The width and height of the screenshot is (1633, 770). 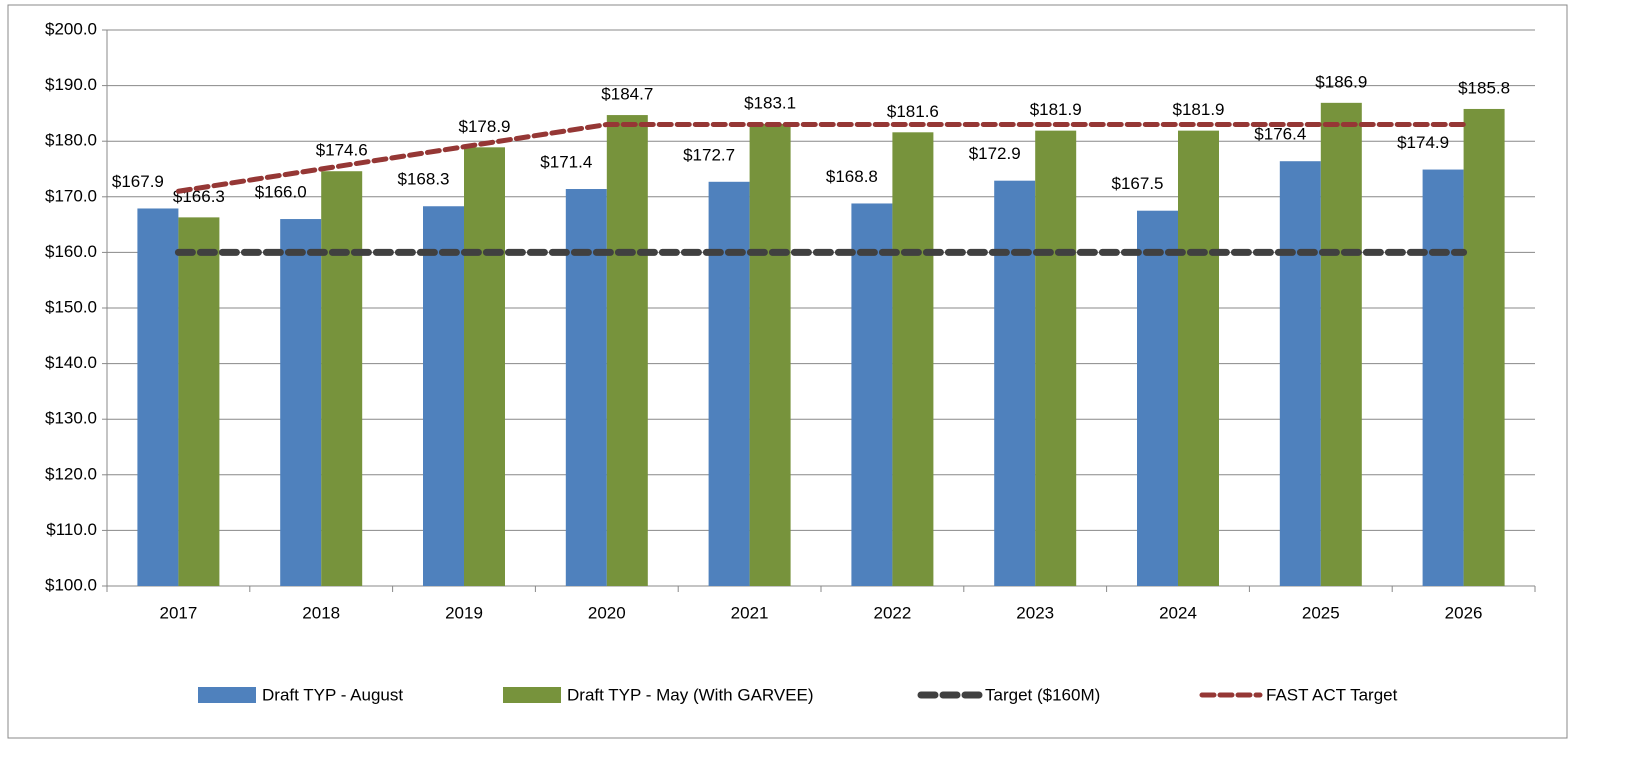 What do you see at coordinates (71, 529) in the screenshot?
I see `y-tick-label: $110.0` at bounding box center [71, 529].